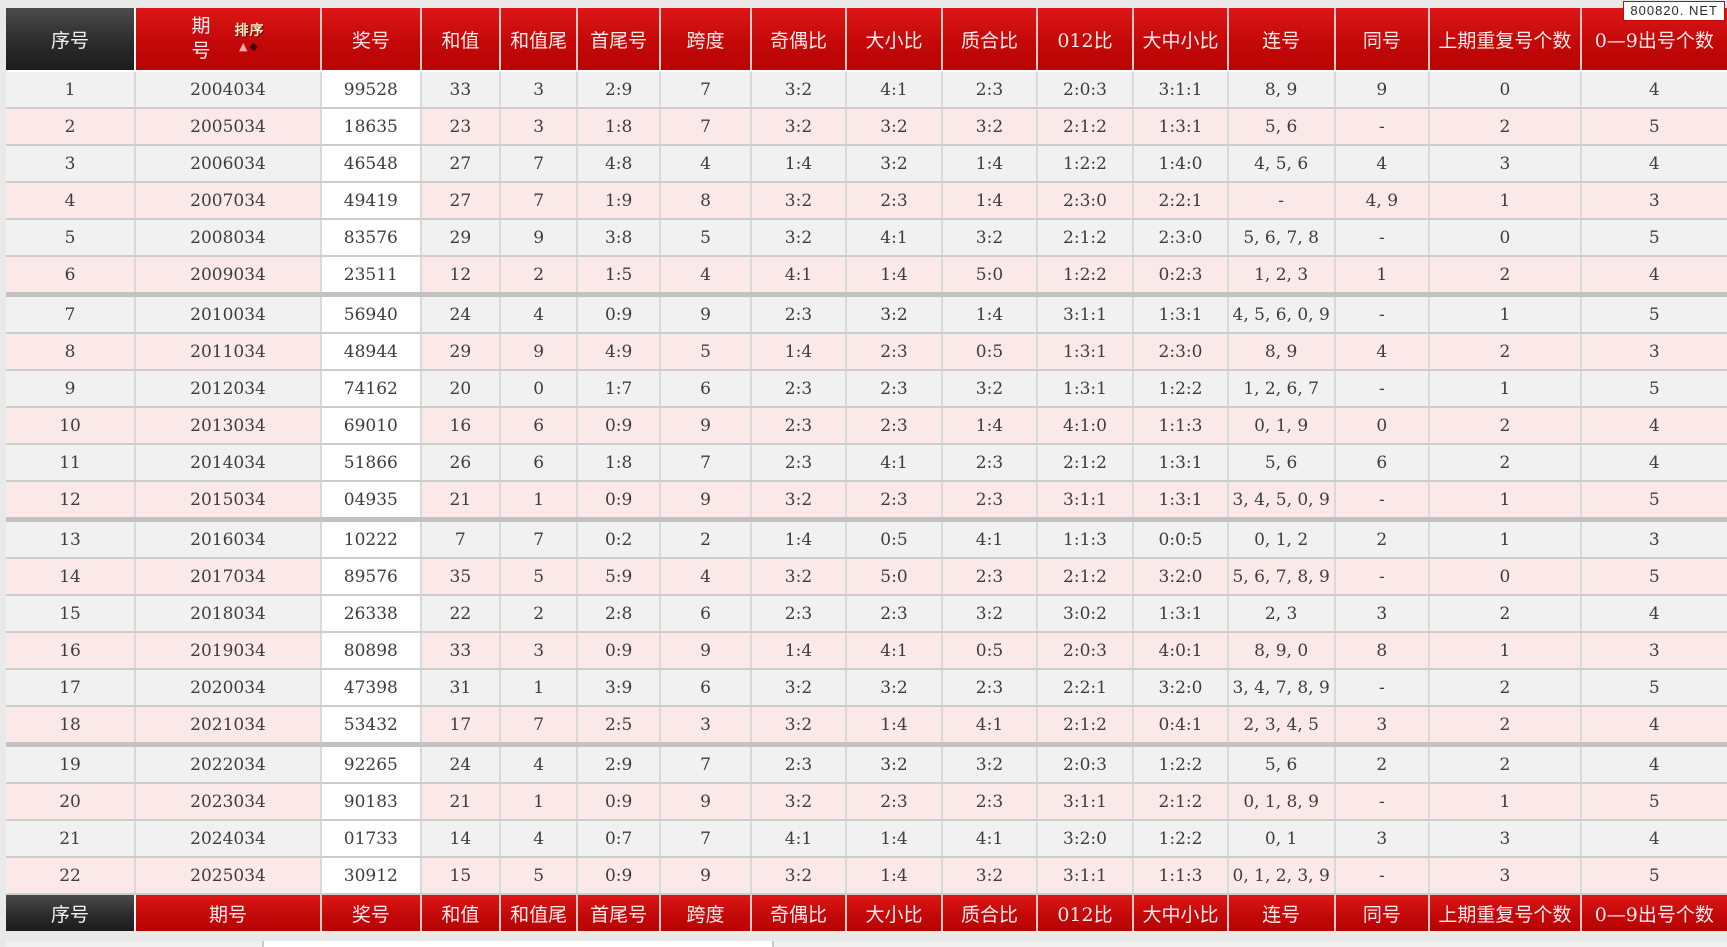 The height and width of the screenshot is (947, 1727). I want to click on footer-hezhi: 和值, so click(460, 912).